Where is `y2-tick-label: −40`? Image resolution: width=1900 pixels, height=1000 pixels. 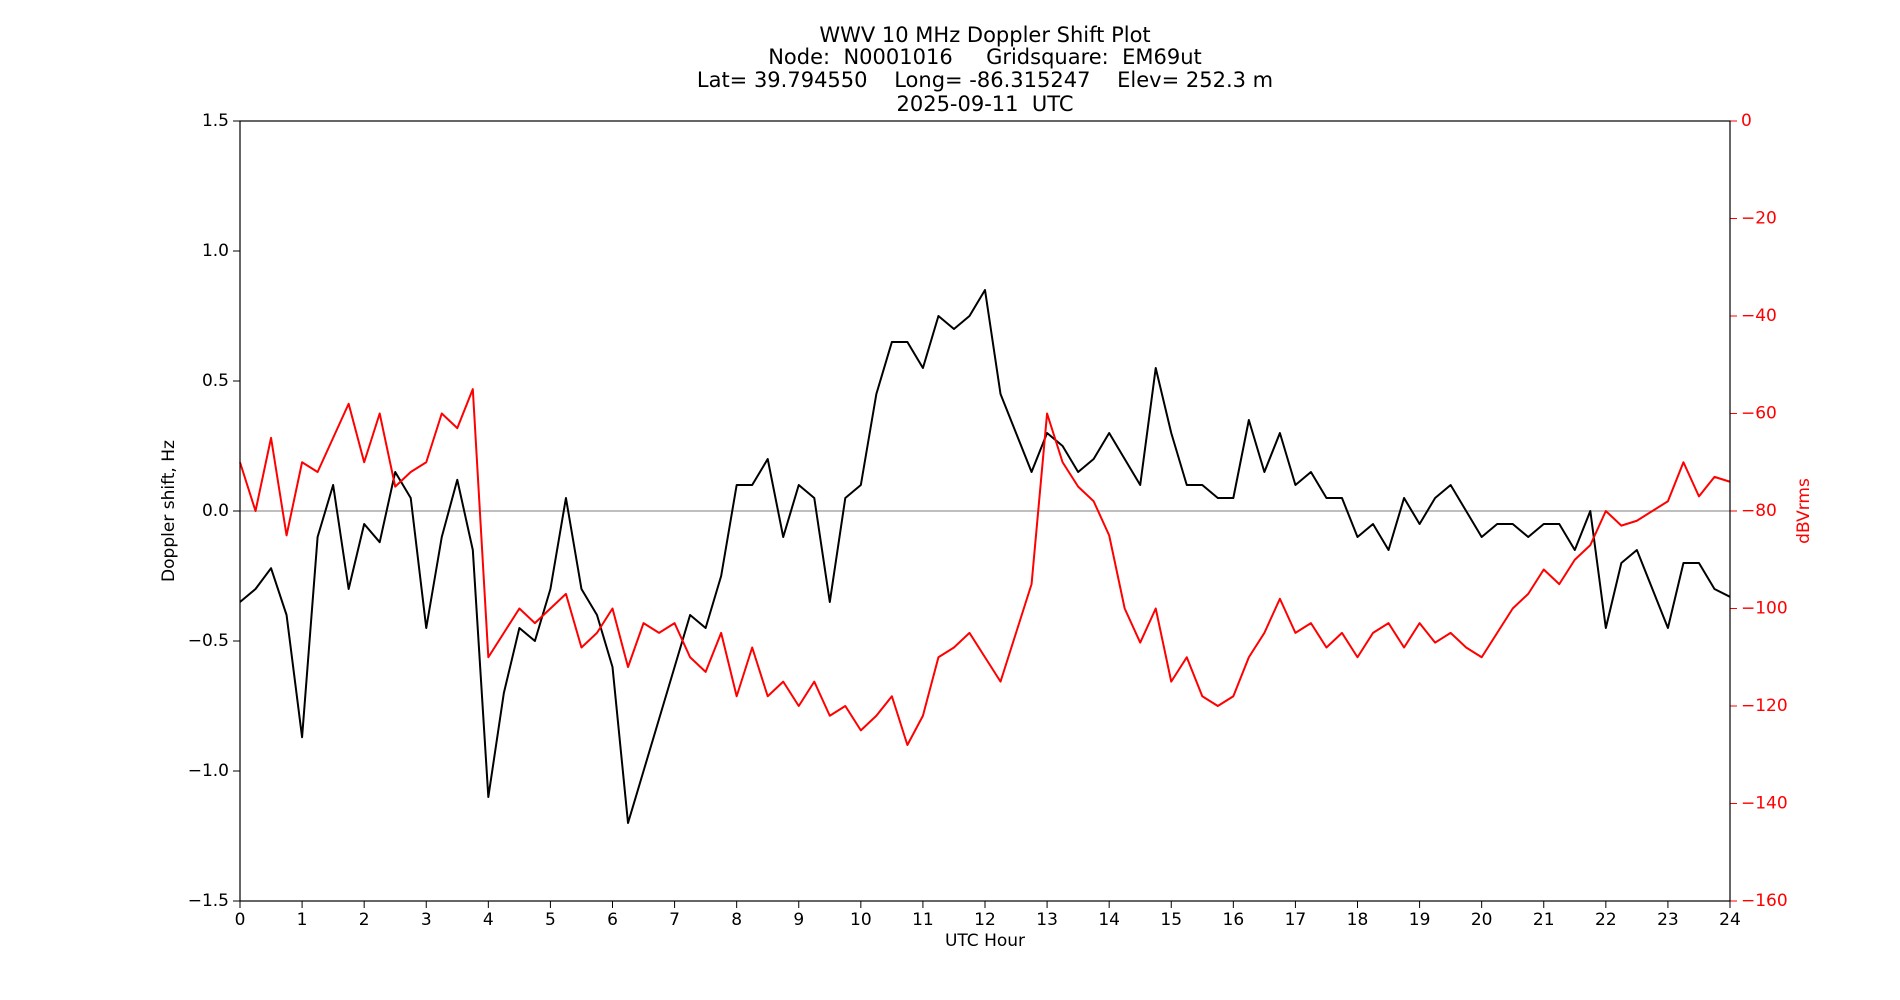
y2-tick-label: −40 is located at coordinates (1759, 316).